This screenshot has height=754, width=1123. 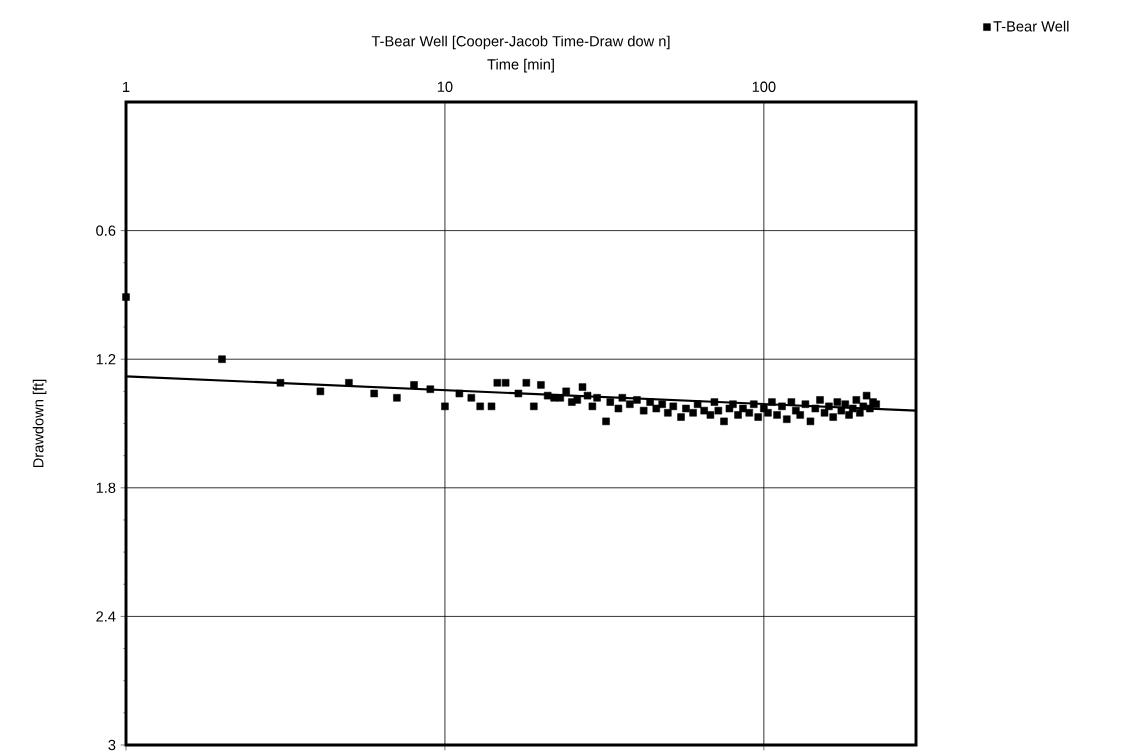 I want to click on chart-title: T-Bear Well [Cooper-Jacob Time-Draw dow n], so click(x=520, y=42).